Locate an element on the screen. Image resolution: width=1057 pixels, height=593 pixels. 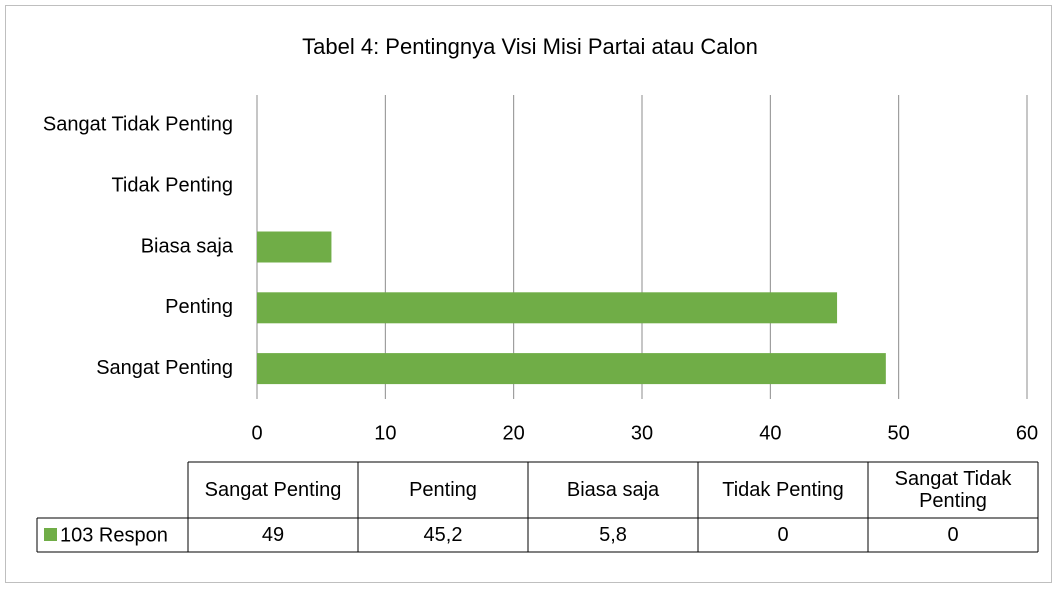
table-cell-text: Tidak Penting is located at coordinates (783, 490).